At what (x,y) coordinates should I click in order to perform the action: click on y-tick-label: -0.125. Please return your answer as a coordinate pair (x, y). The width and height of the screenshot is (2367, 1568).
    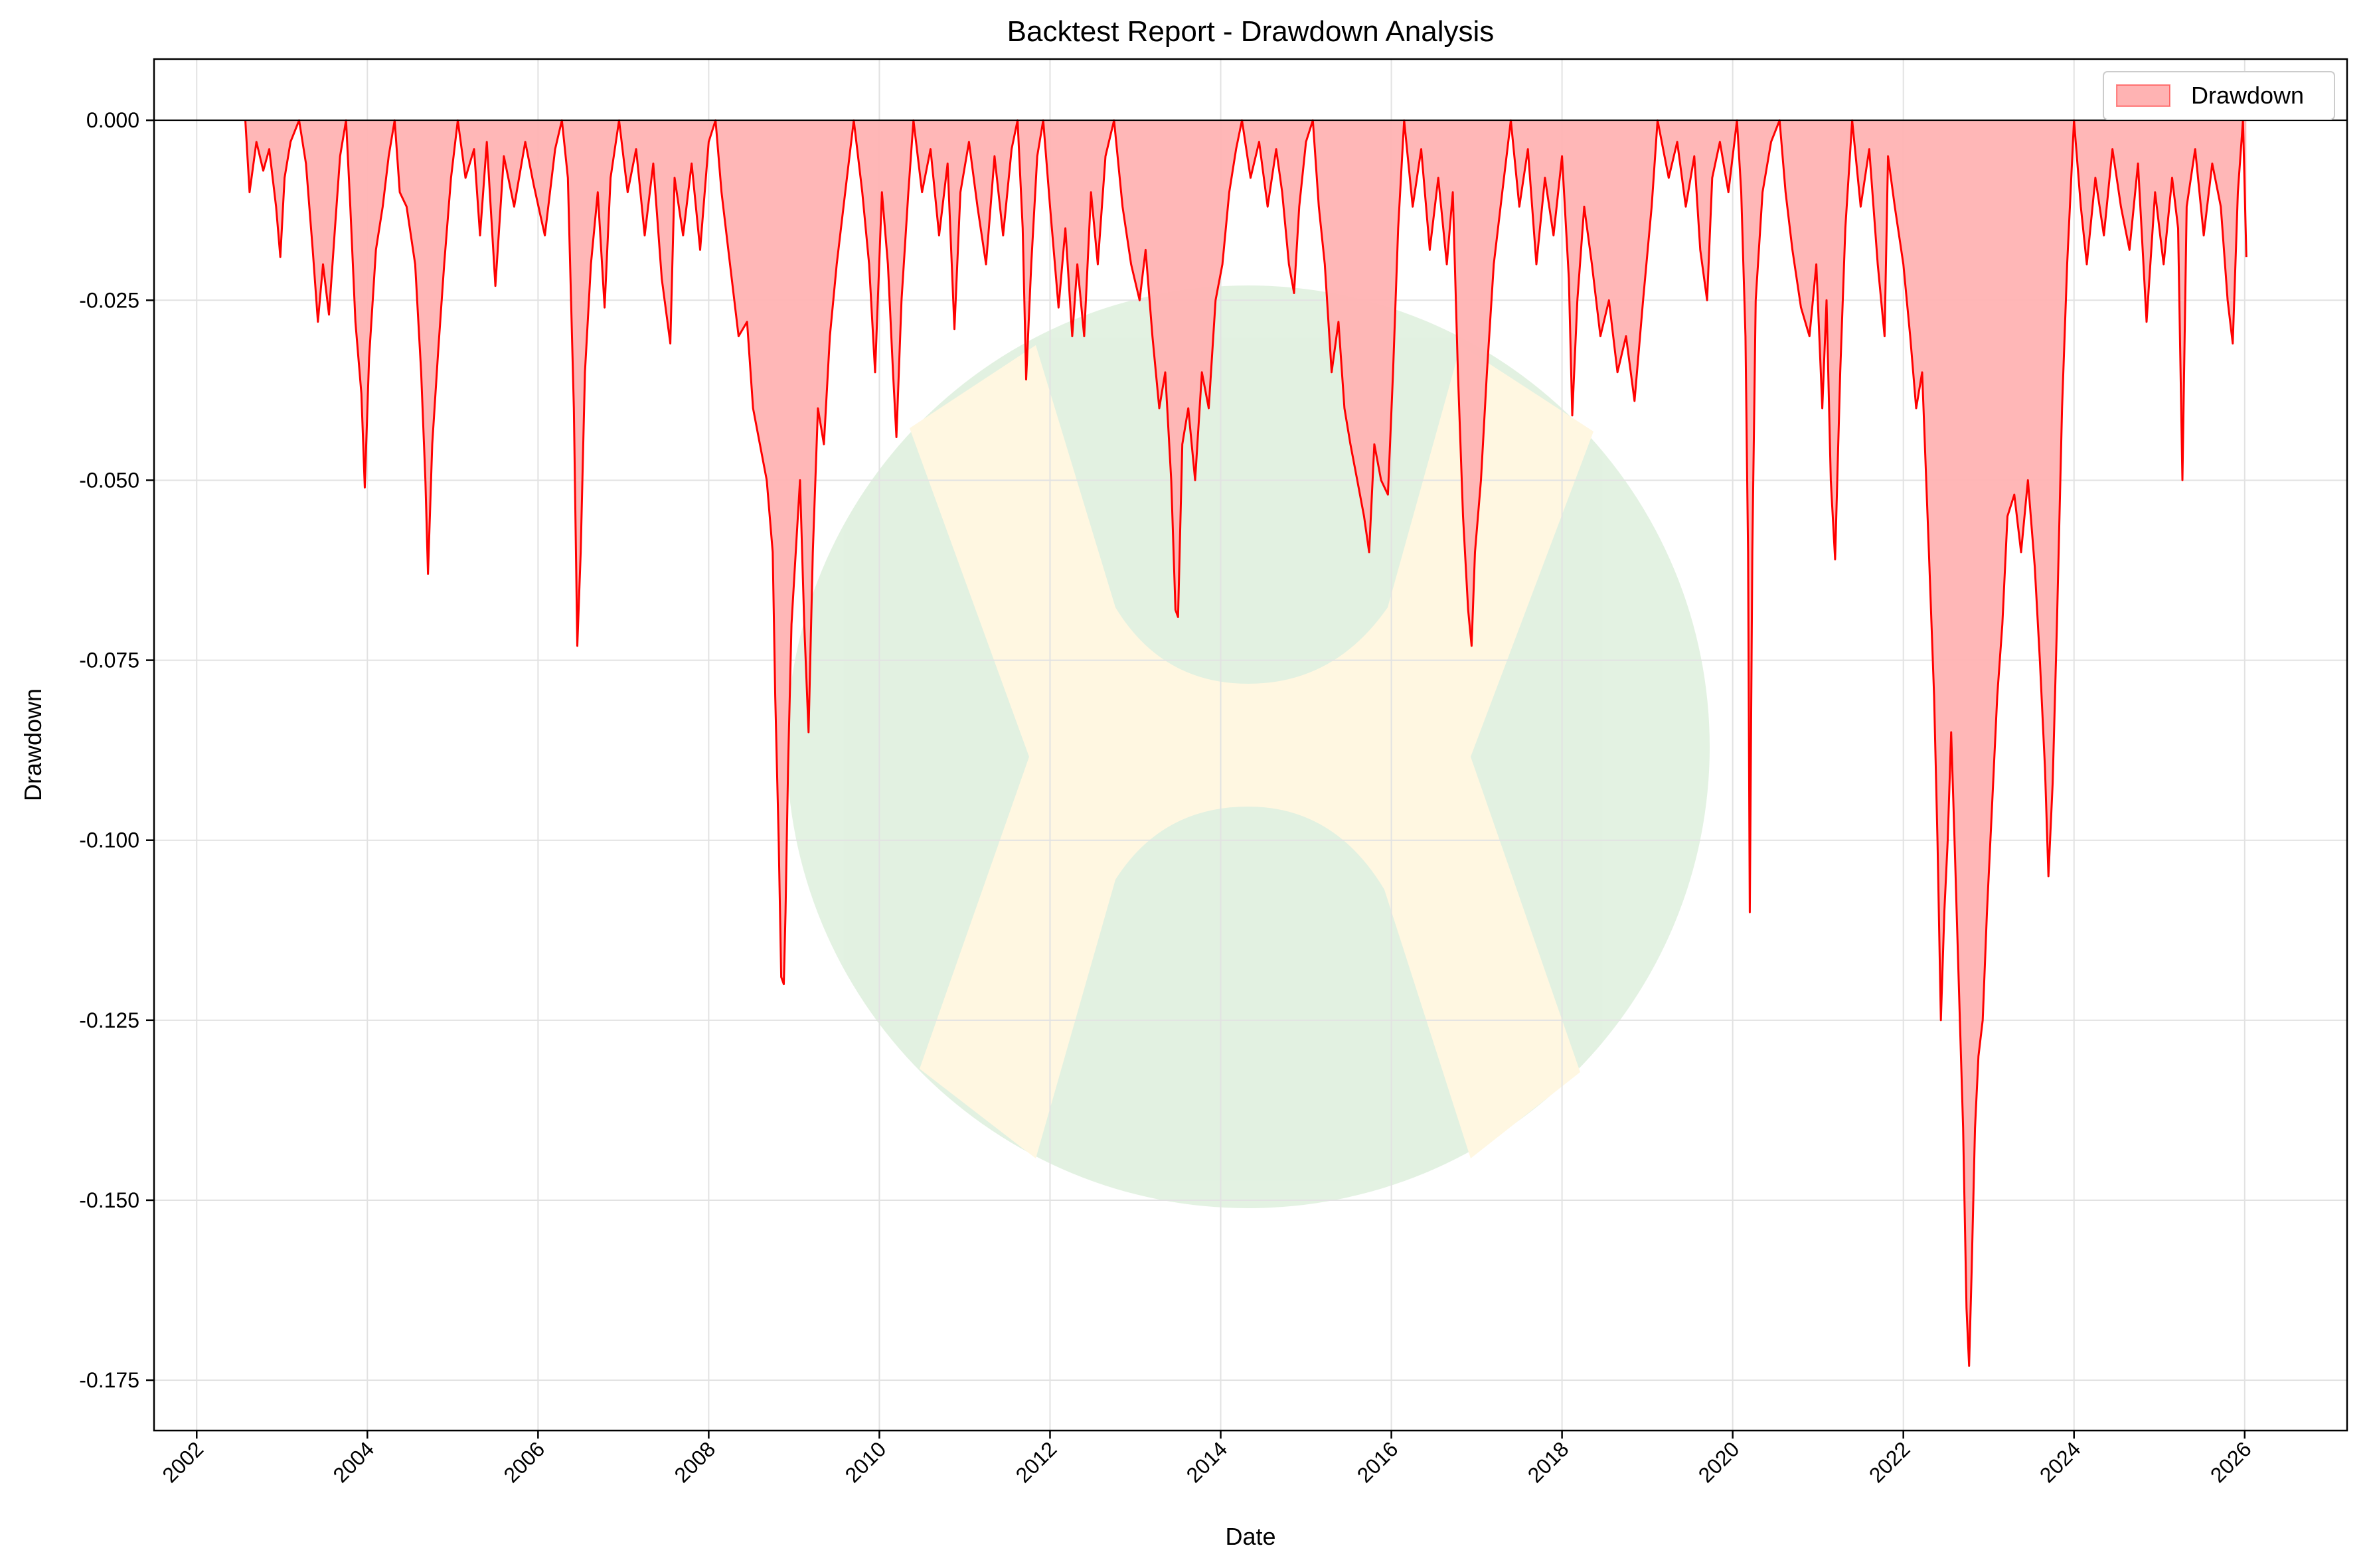
    Looking at the image, I should click on (109, 1020).